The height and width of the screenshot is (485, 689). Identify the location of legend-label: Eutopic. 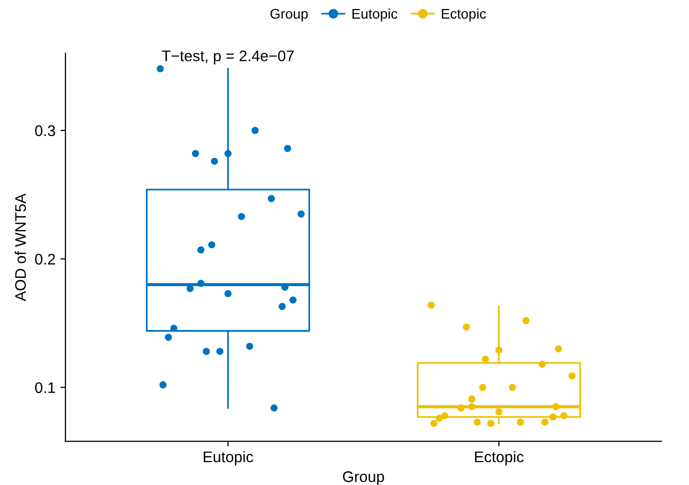
(375, 15).